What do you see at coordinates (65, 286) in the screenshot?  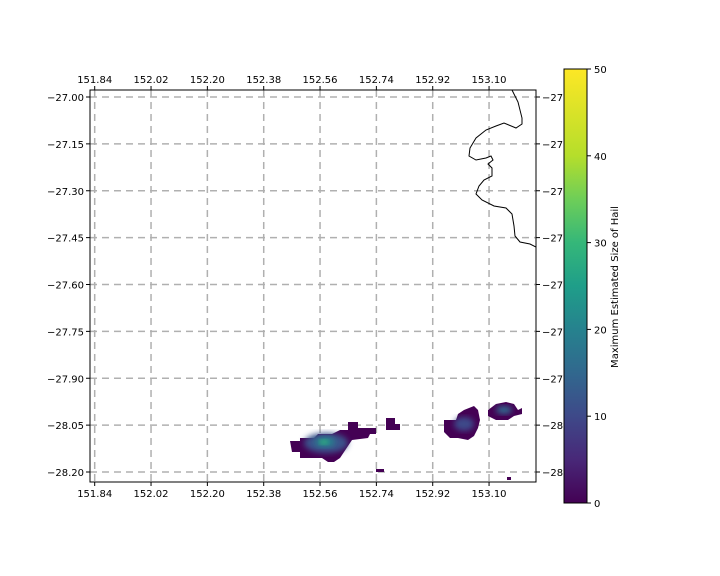 I see `tick-label-left: −27.60` at bounding box center [65, 286].